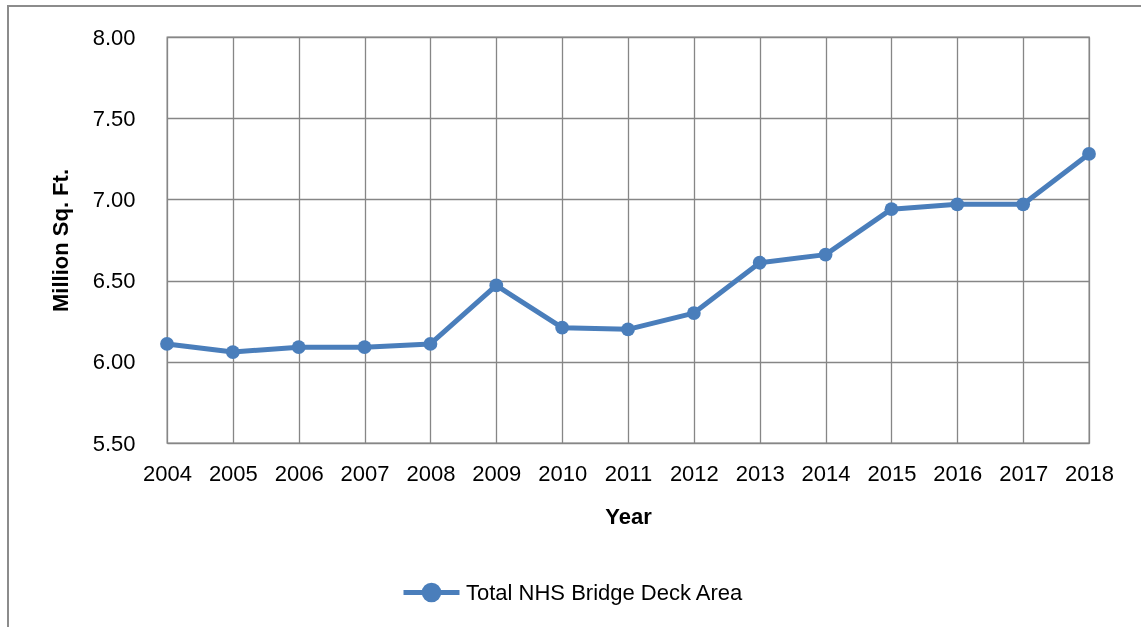 The height and width of the screenshot is (627, 1141). Describe the element at coordinates (365, 473) in the screenshot. I see `x-tick-label: 2007` at that location.